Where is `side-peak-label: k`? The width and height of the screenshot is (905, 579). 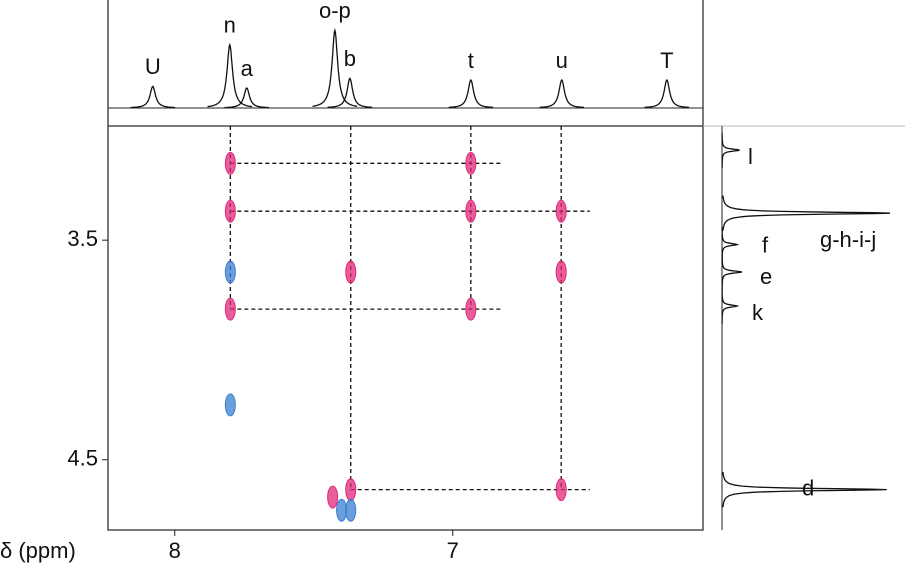 side-peak-label: k is located at coordinates (758, 312).